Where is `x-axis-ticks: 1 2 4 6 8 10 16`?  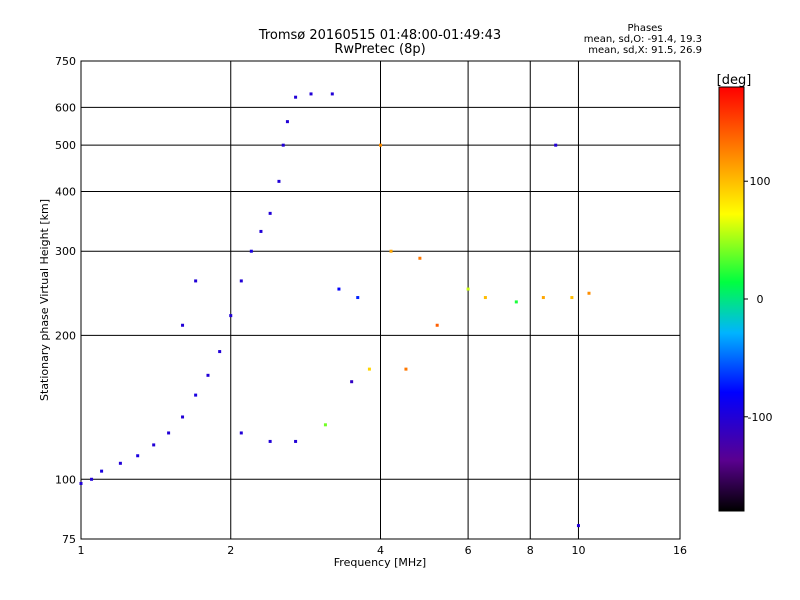
x-axis-ticks: 1 2 4 6 8 10 16 is located at coordinates (383, 550).